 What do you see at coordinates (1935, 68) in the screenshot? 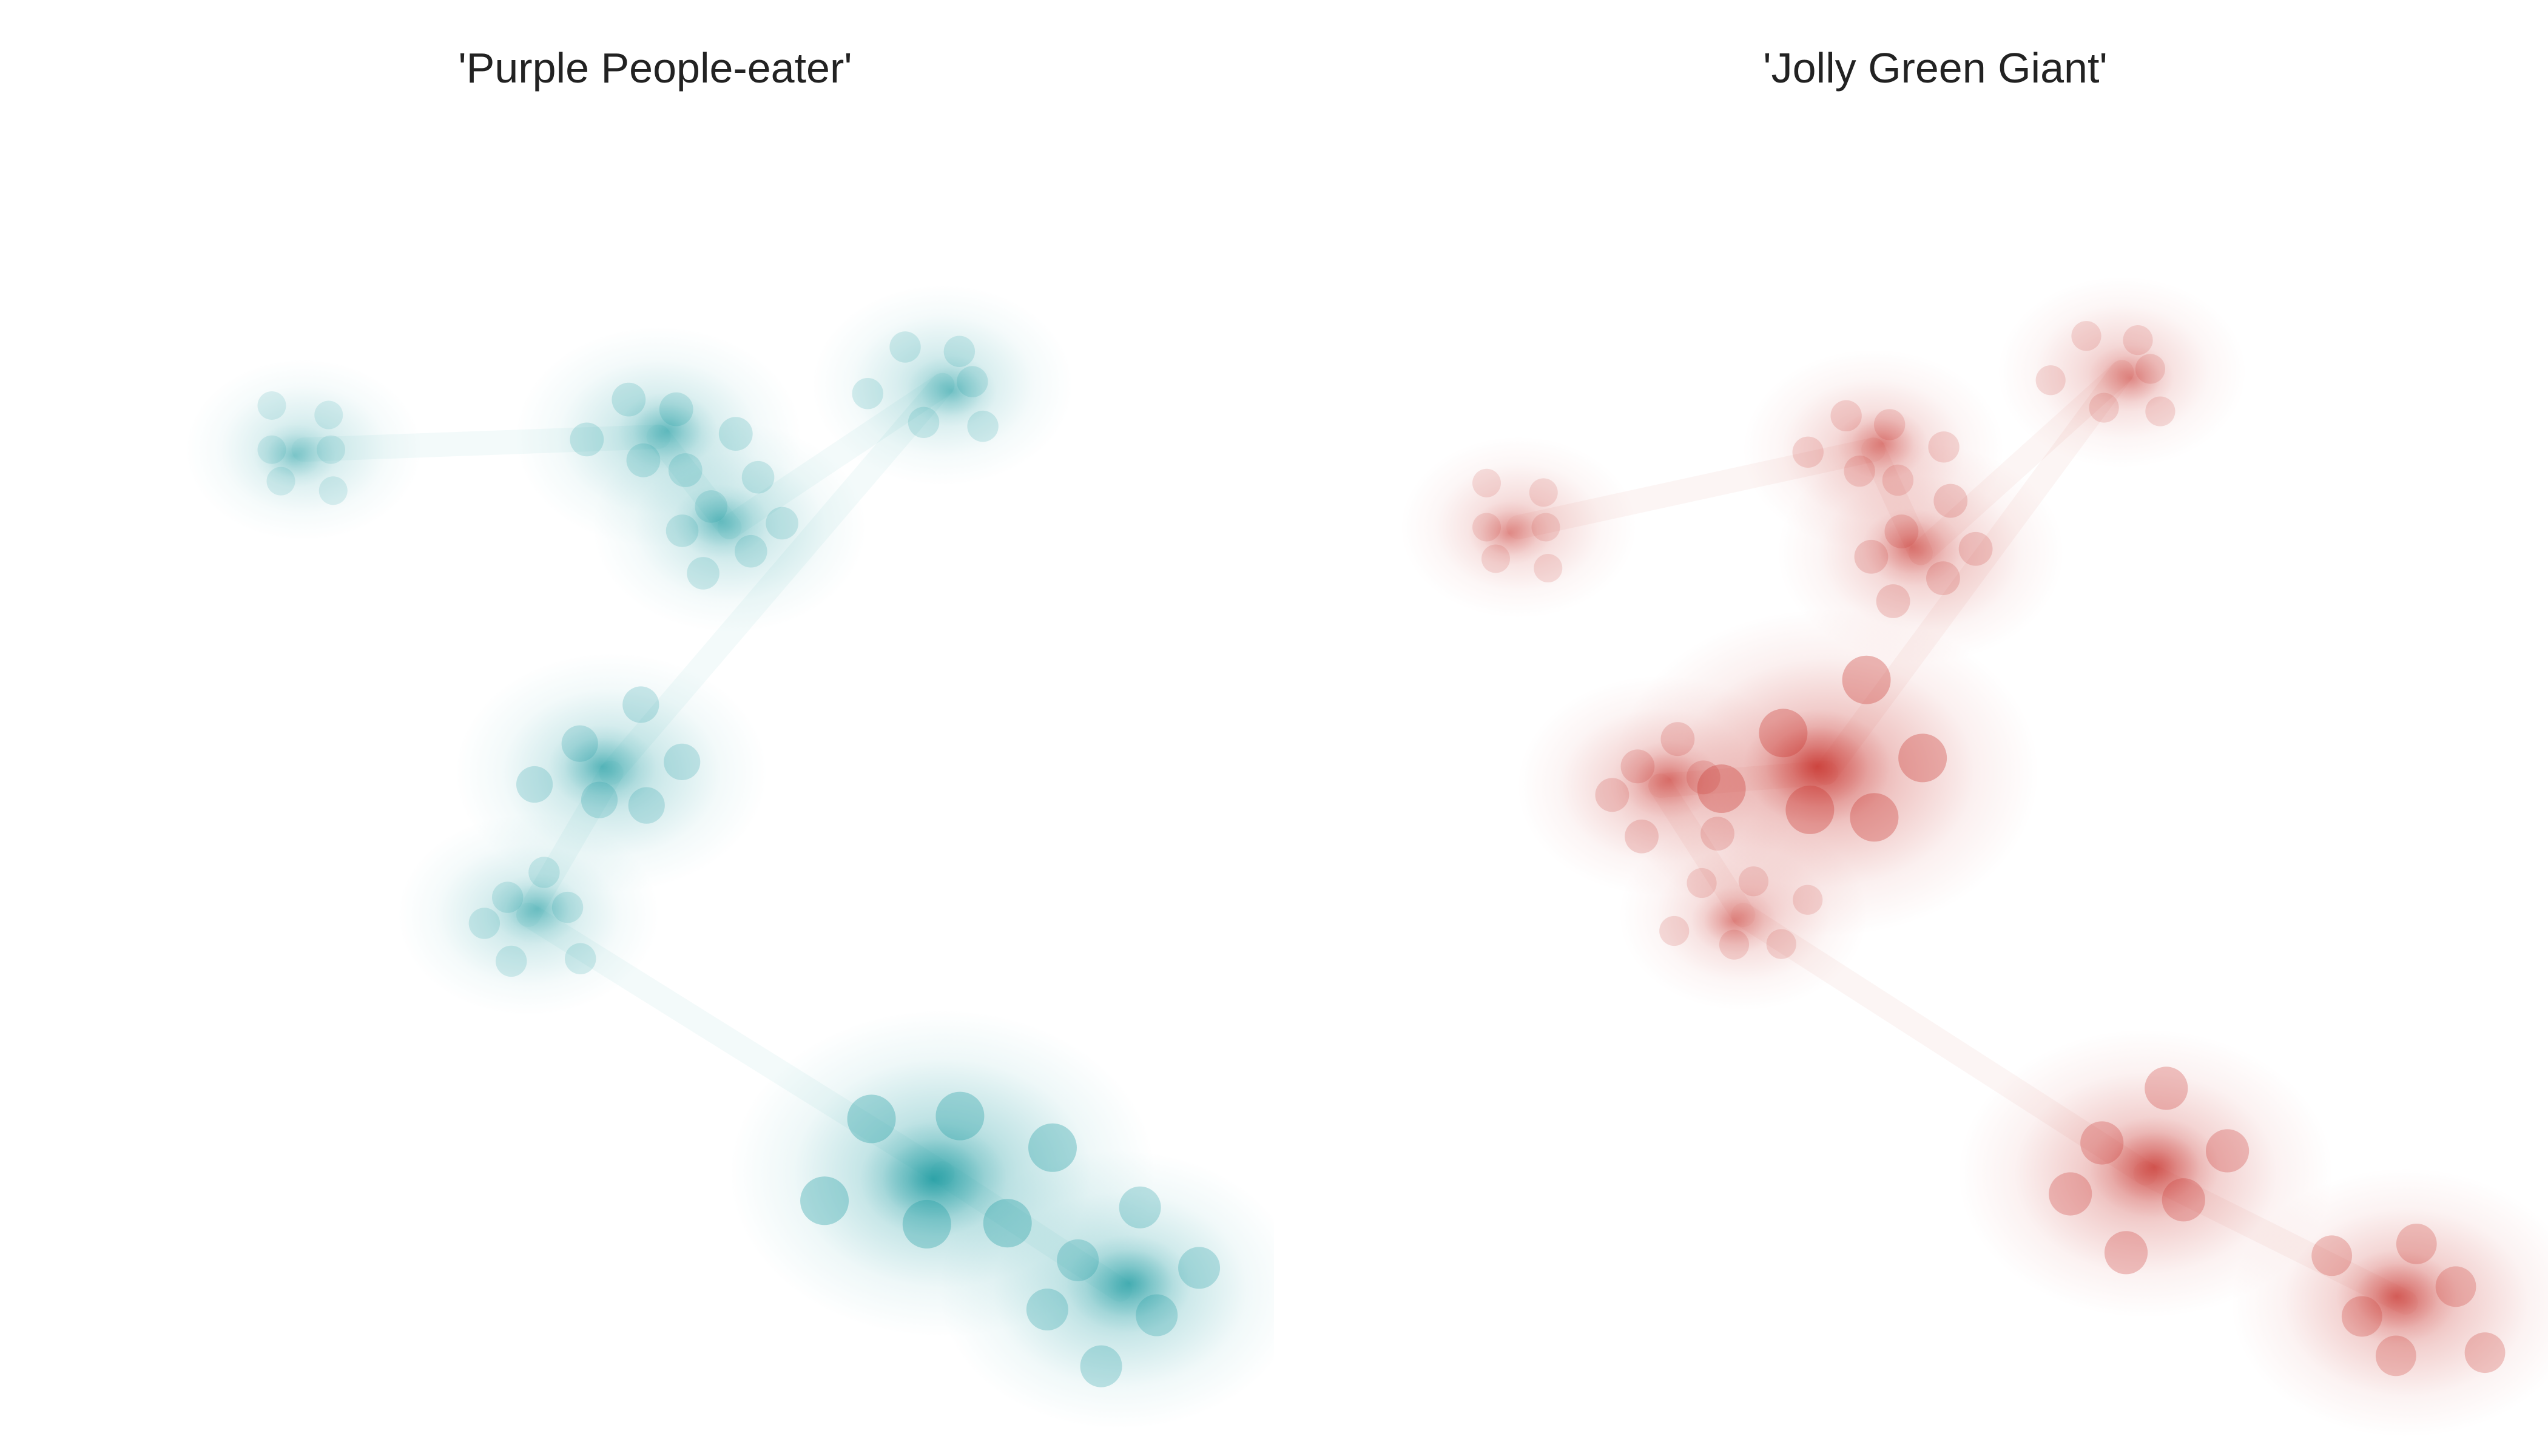
I see `panel-title-right: 'Jolly Green Giant'` at bounding box center [1935, 68].